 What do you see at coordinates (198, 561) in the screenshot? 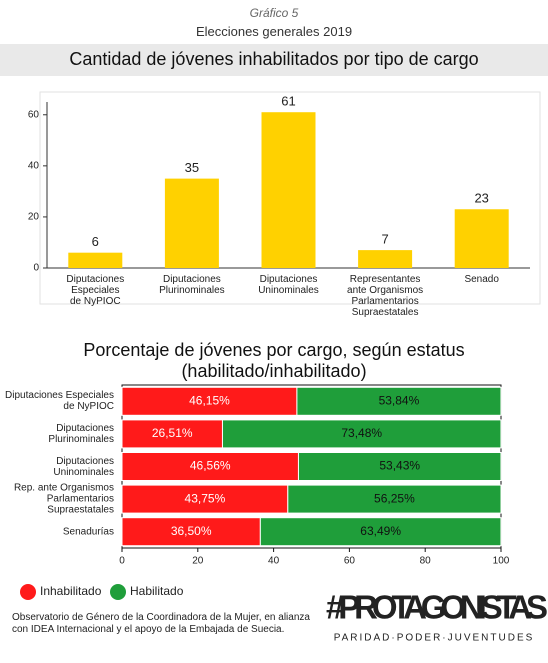
I see `x-tick-label: 20` at bounding box center [198, 561].